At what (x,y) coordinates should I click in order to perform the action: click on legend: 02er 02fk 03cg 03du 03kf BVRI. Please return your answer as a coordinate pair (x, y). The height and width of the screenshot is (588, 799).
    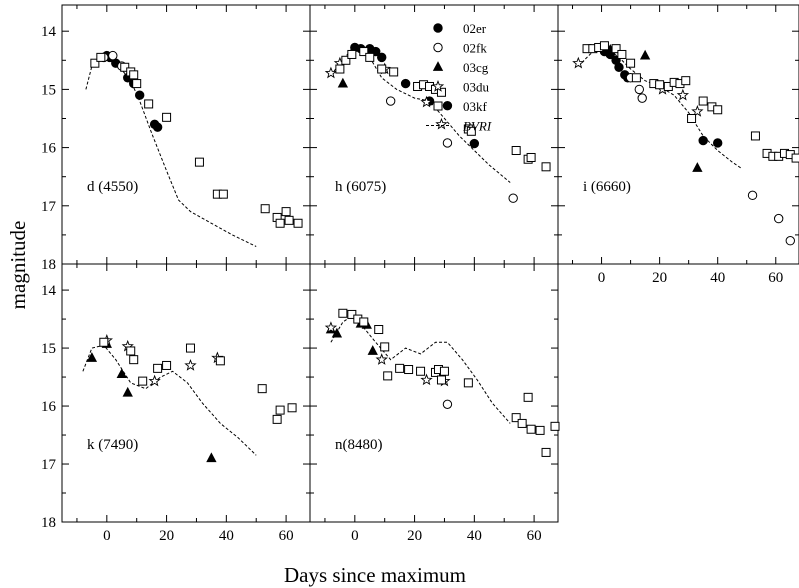
    Looking at the image, I should click on (459, 77).